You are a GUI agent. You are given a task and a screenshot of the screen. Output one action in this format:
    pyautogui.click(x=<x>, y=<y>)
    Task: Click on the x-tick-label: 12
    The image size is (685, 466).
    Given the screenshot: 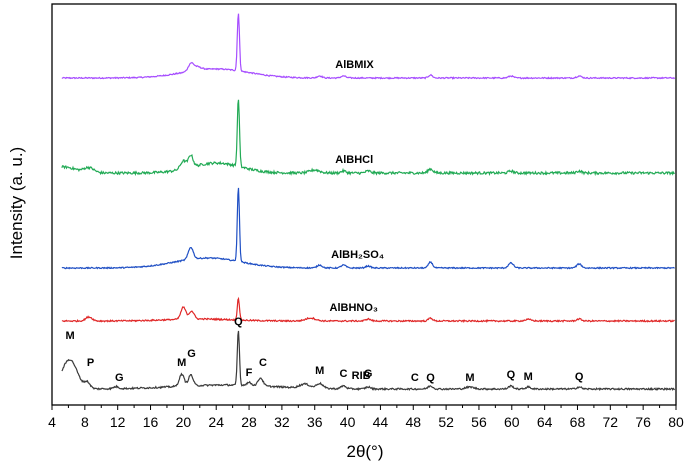 What is the action you would take?
    pyautogui.click(x=118, y=422)
    